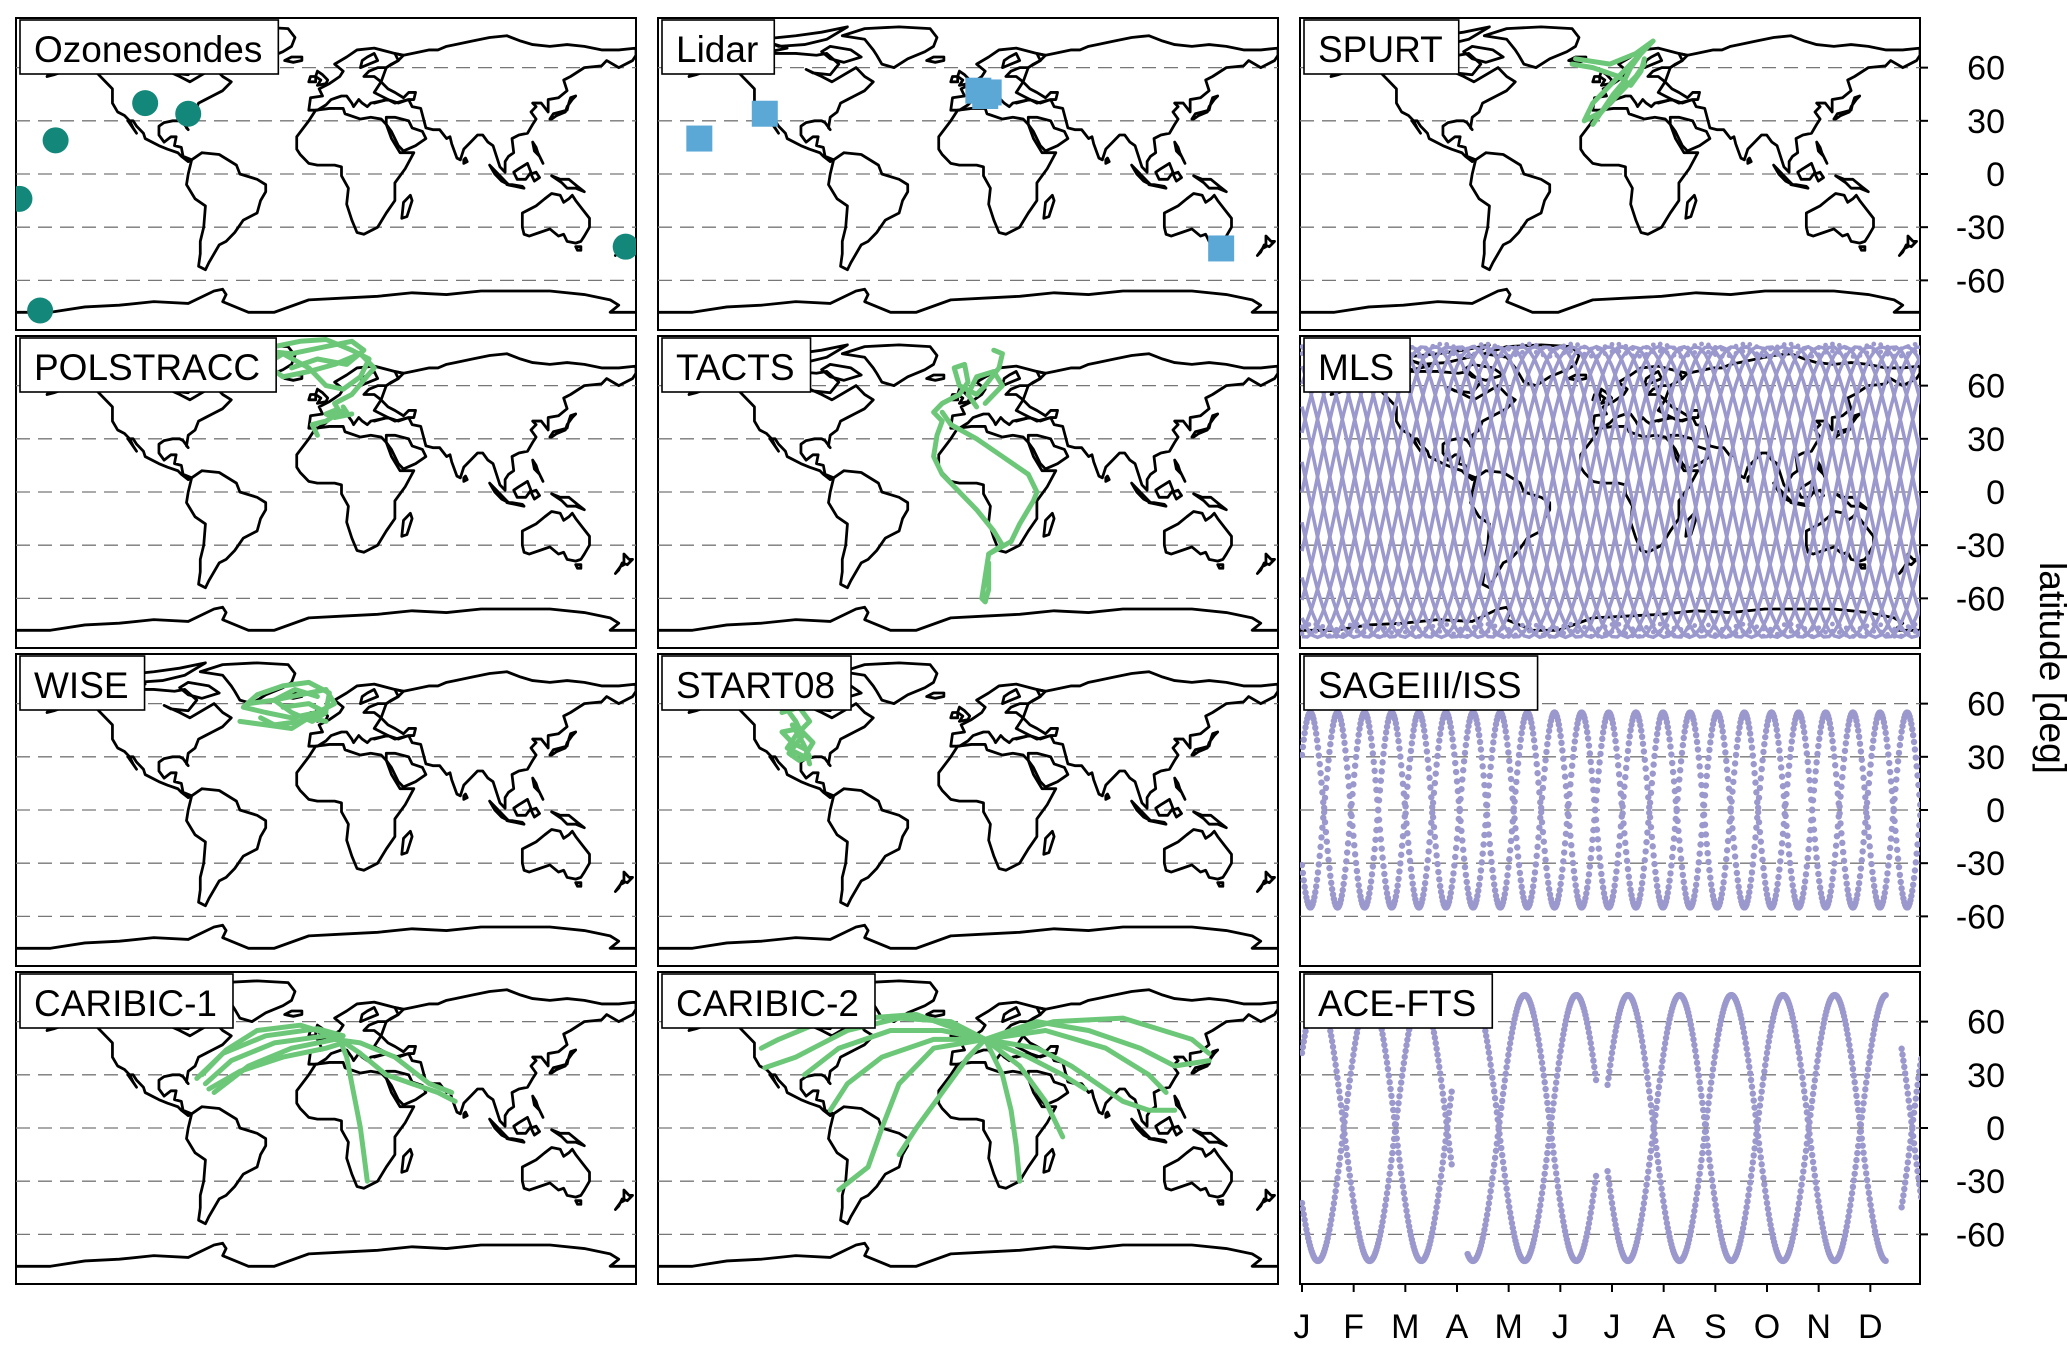 This screenshot has height=1350, width=2067. What do you see at coordinates (624, 246) in the screenshot?
I see `station-marker` at bounding box center [624, 246].